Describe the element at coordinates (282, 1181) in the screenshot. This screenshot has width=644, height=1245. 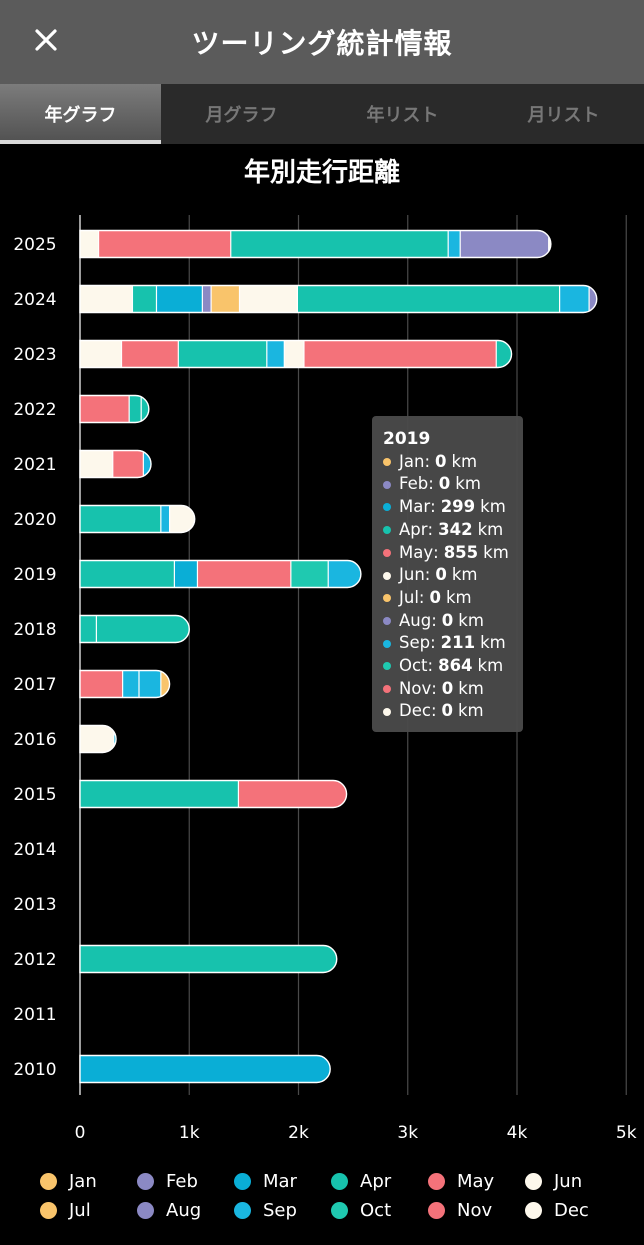
I see `legend-item-mar: Mar` at that location.